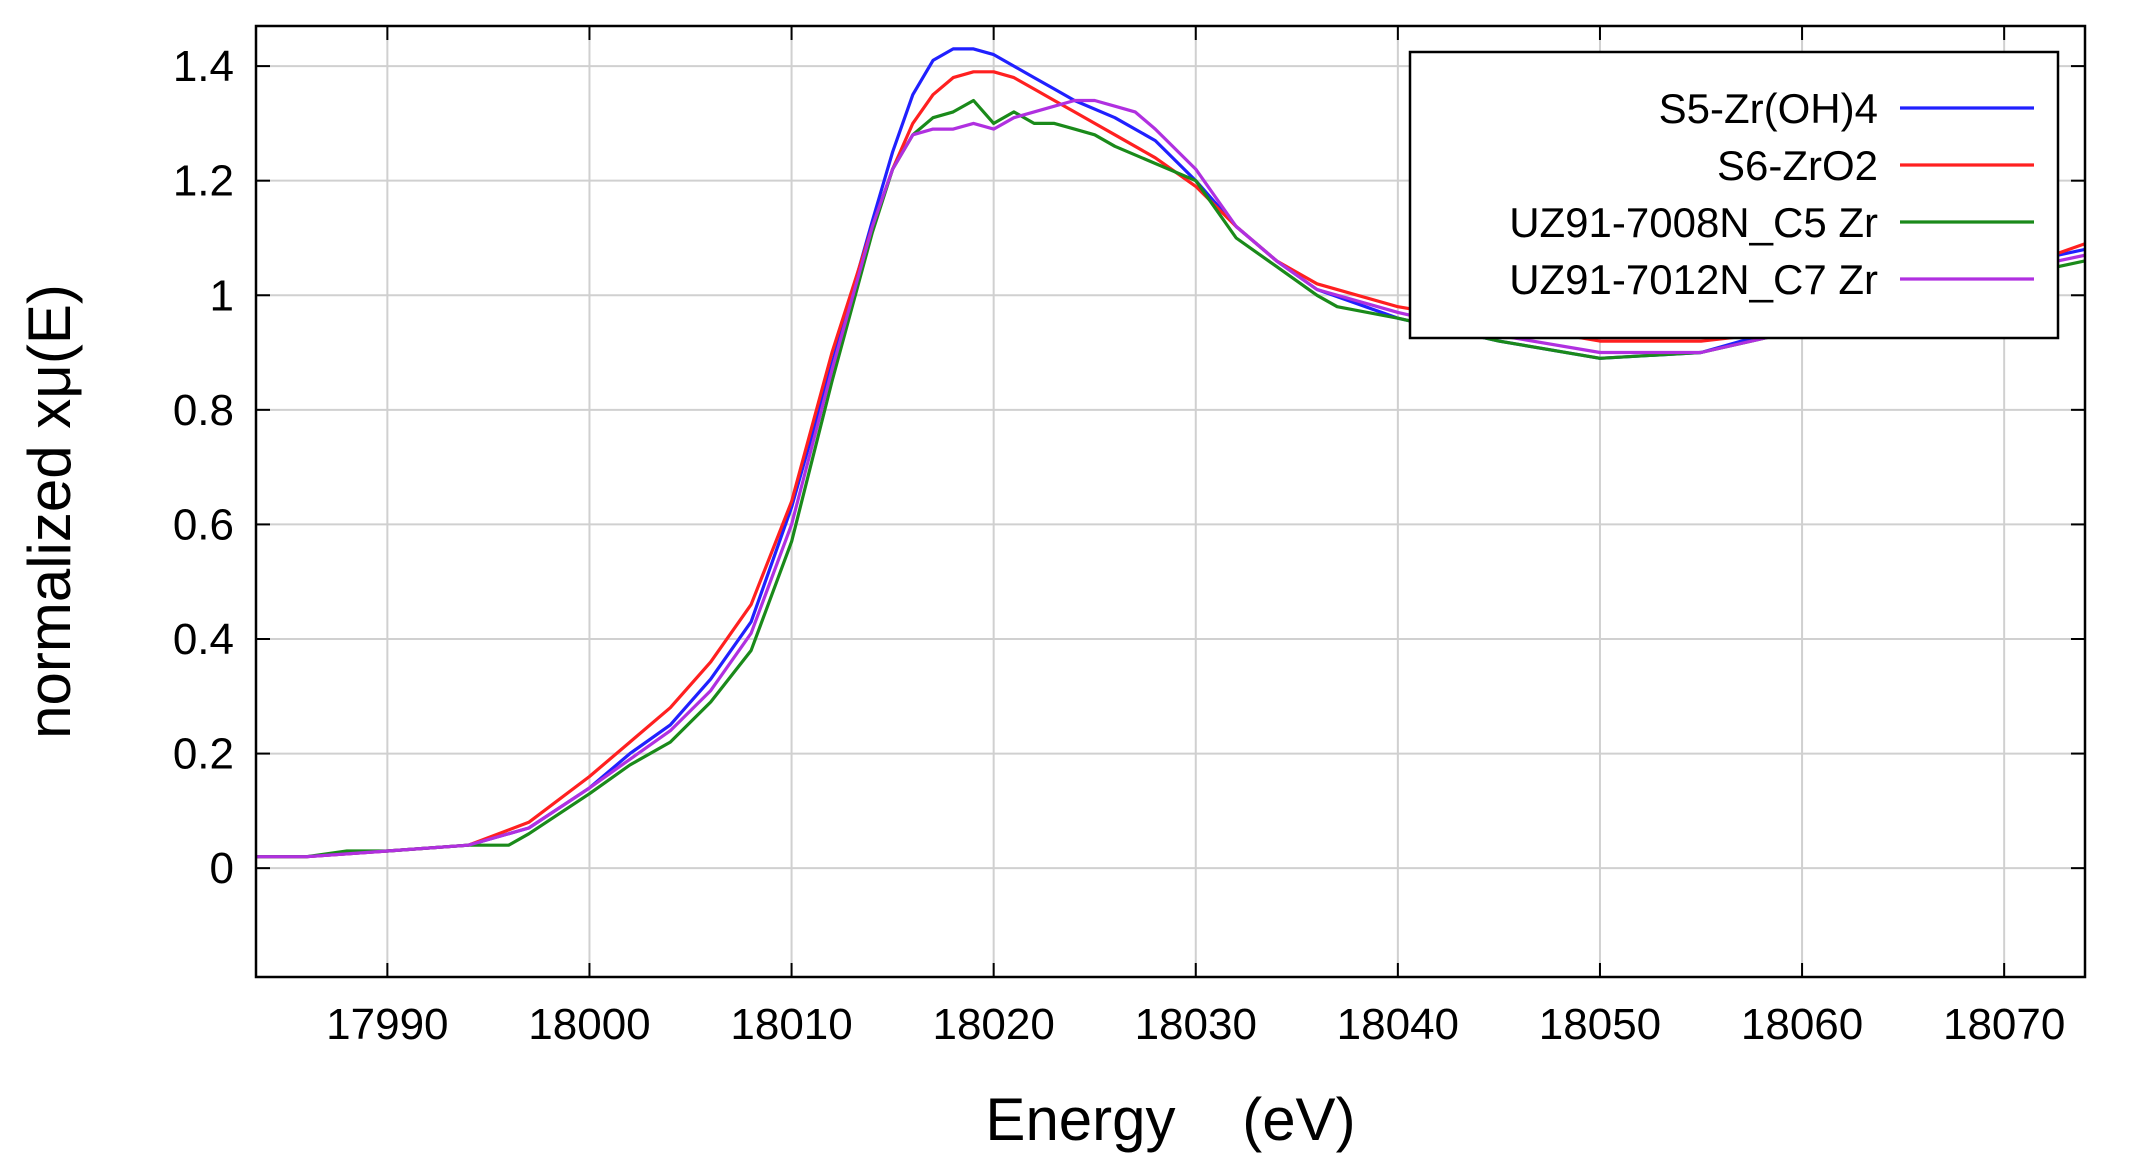 The image size is (2133, 1157). I want to click on x-axis-title: Energy (eV), so click(1170, 1119).